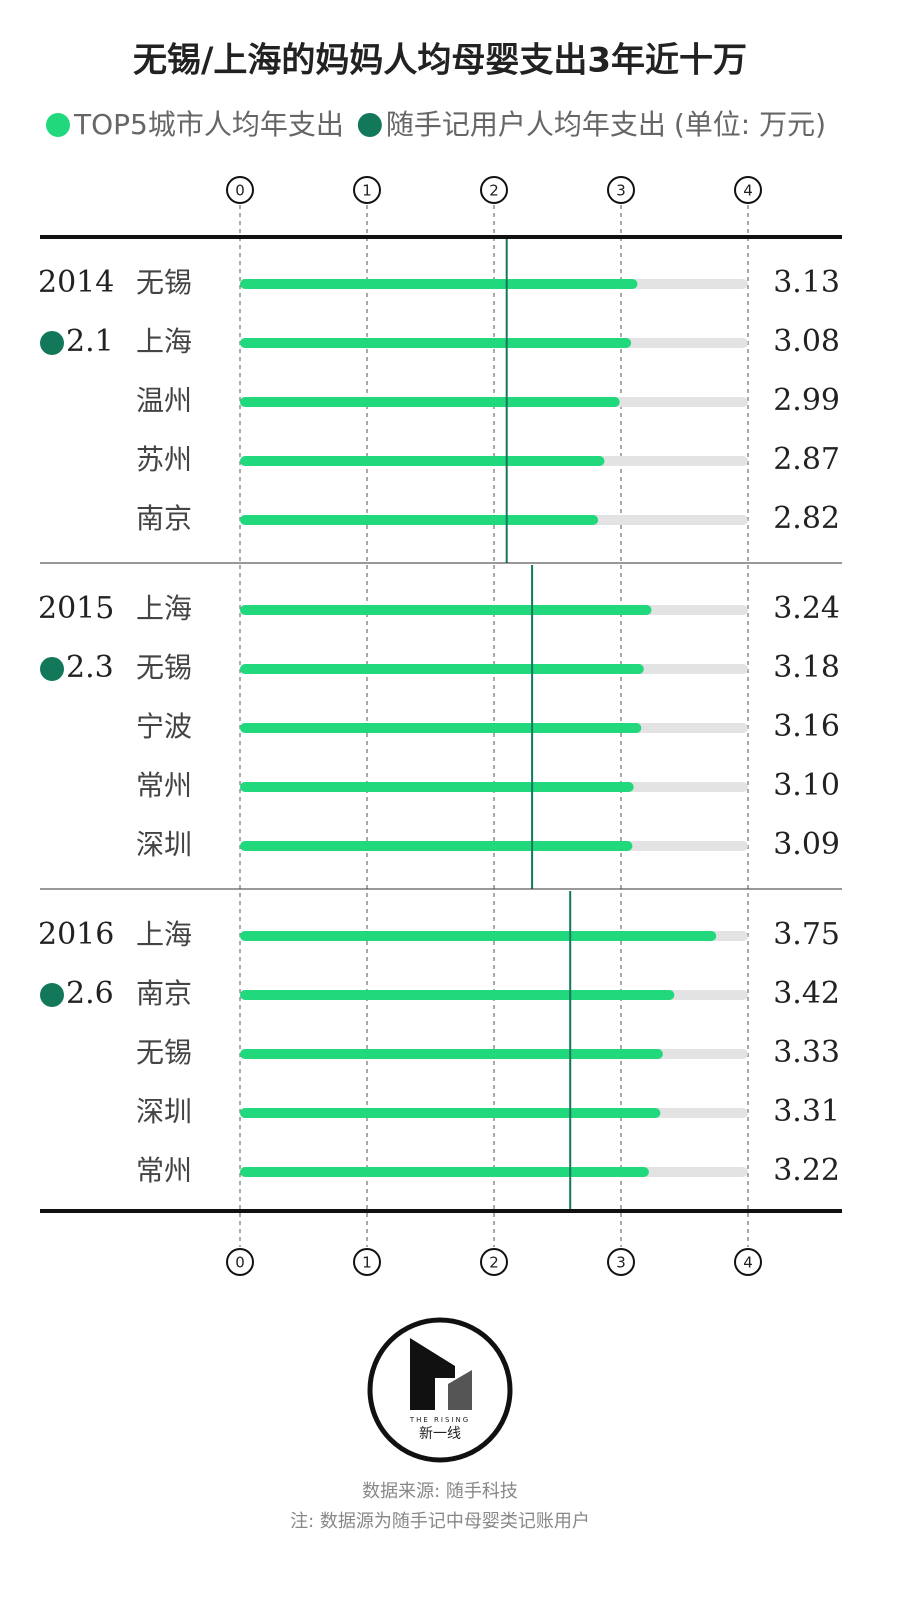 This screenshot has width=900, height=1600. I want to click on category-label: 苏州, so click(164, 459).